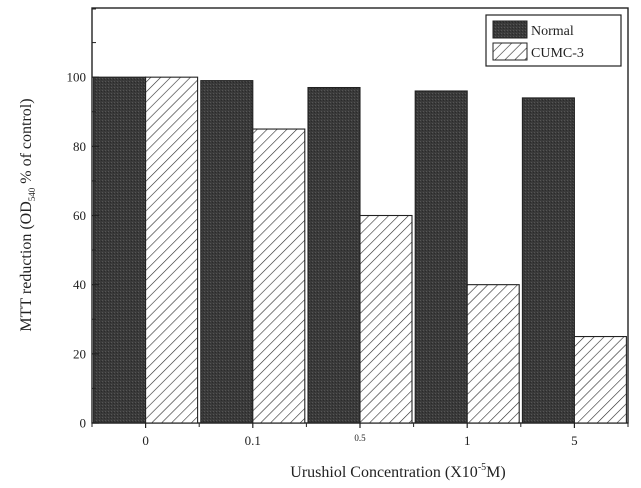  Describe the element at coordinates (553, 40) in the screenshot. I see `legend: Normal CUMC-3` at that location.